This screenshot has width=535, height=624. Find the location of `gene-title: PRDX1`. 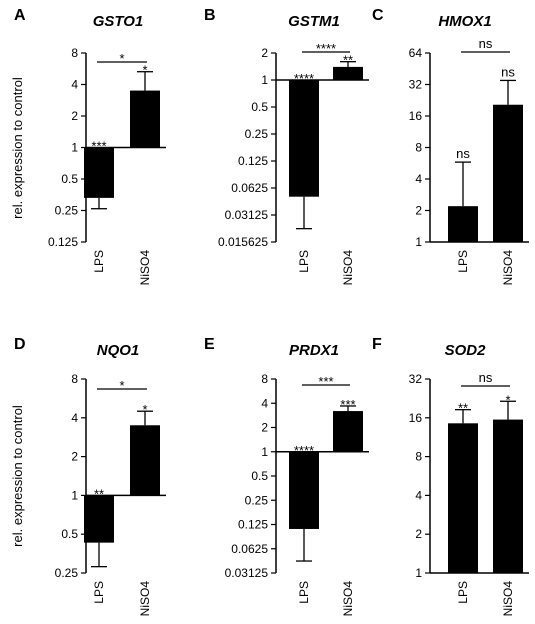

gene-title: PRDX1 is located at coordinates (314, 350).